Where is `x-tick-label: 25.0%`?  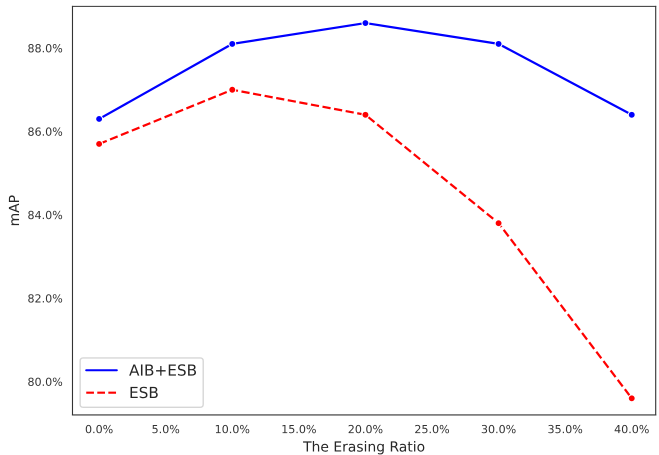 x-tick-label: 25.0% is located at coordinates (432, 429).